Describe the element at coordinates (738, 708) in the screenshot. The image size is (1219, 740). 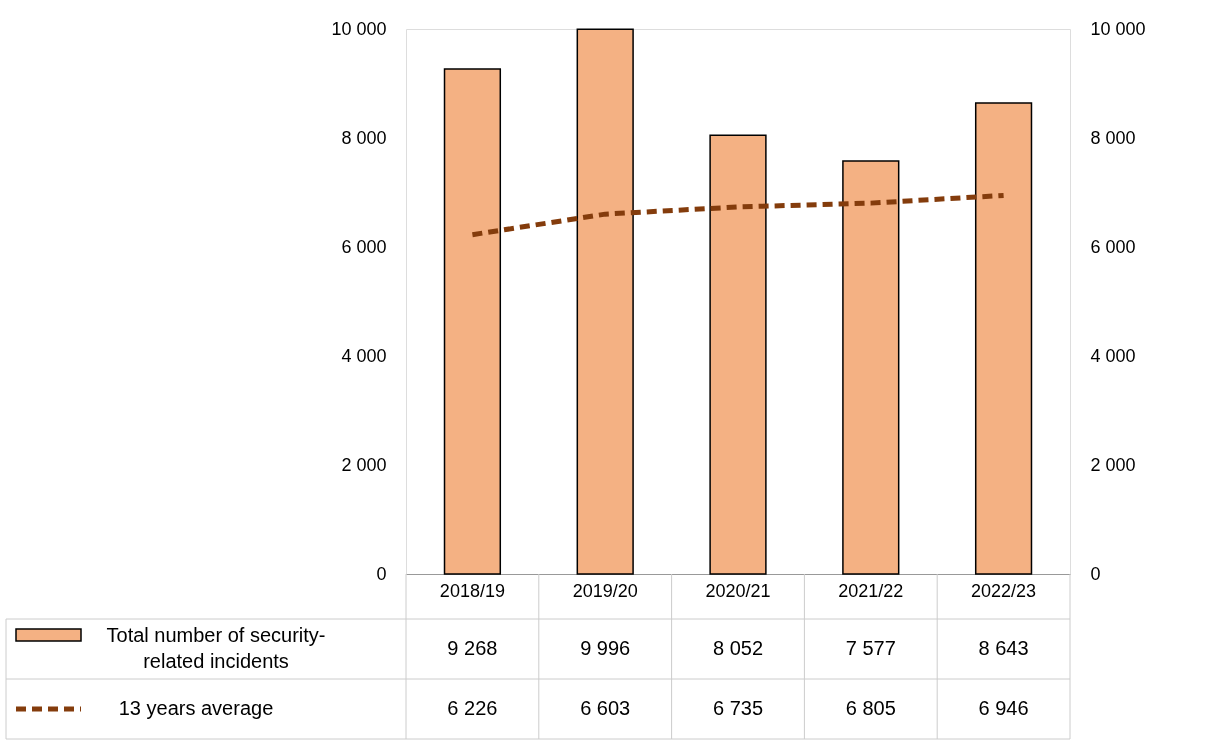
I see `data-label: 6 735` at that location.